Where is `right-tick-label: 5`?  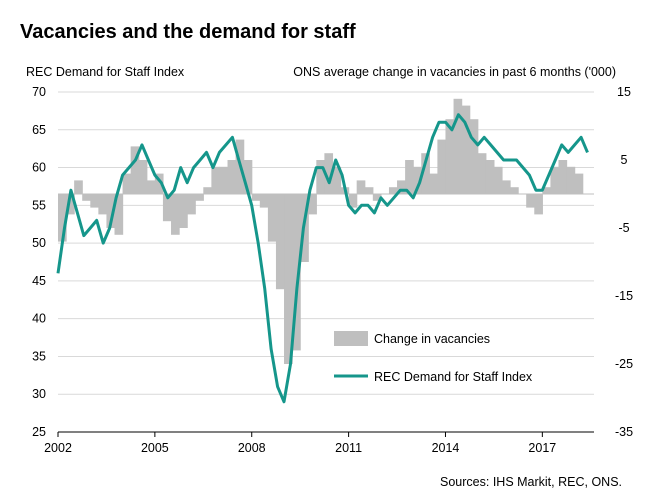
right-tick-label: 5 is located at coordinates (624, 160).